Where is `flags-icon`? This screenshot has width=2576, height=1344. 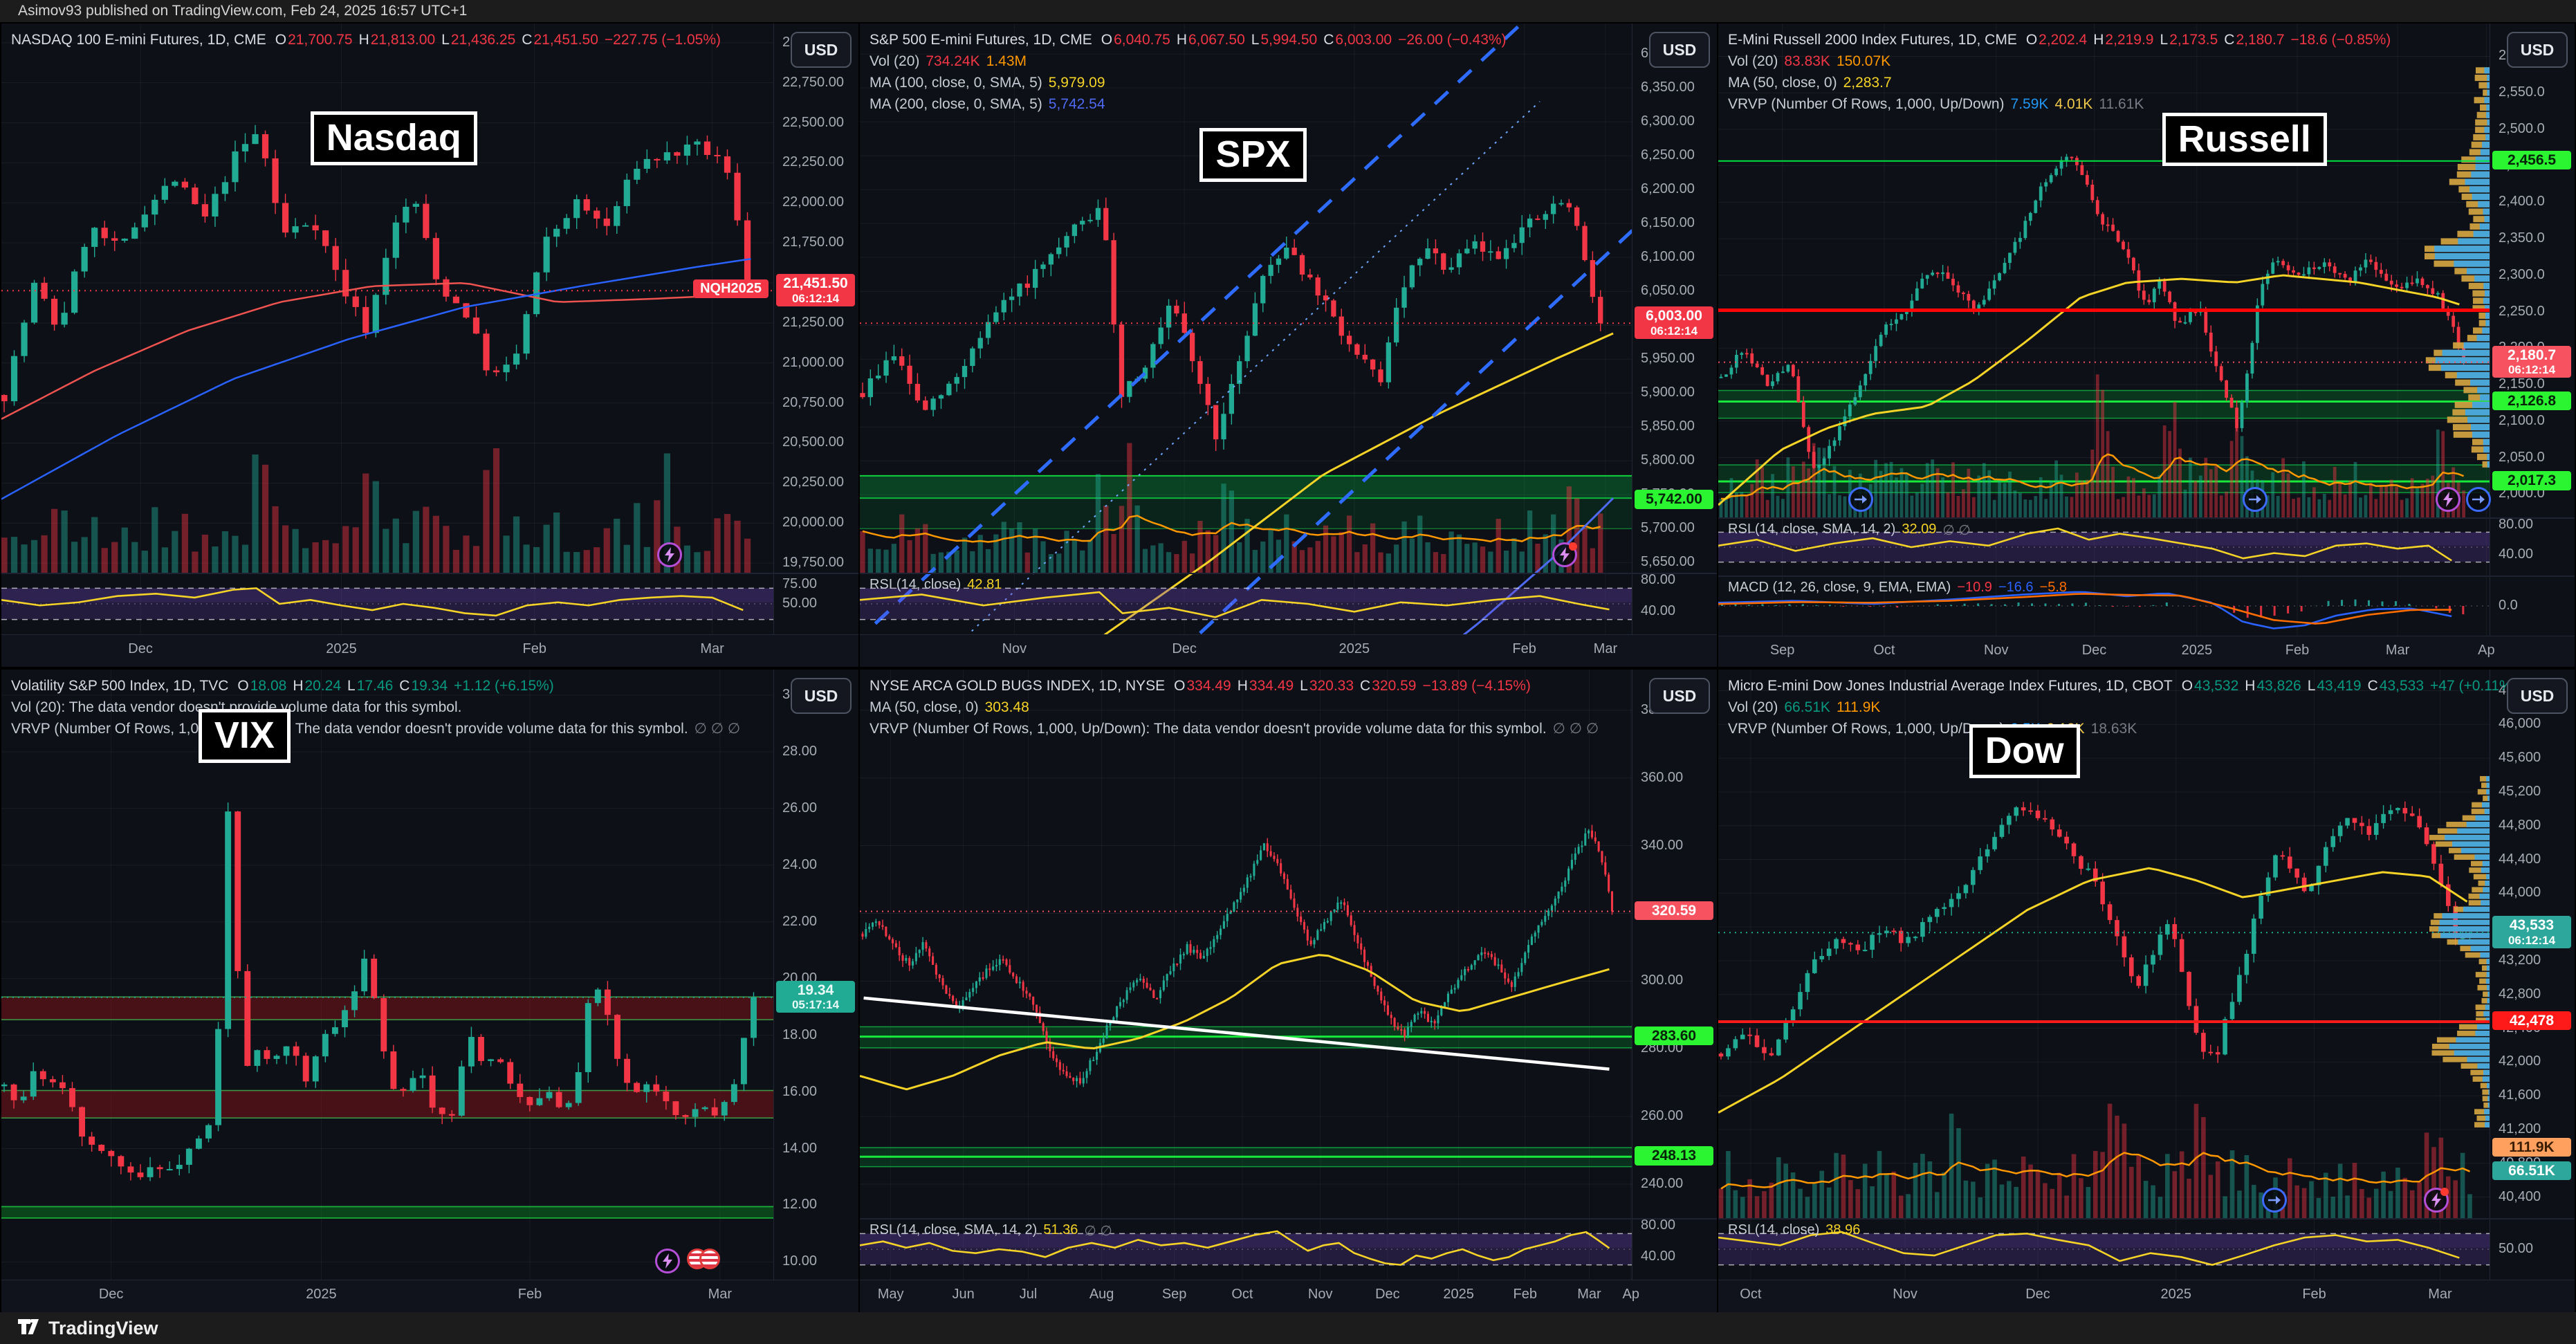 flags-icon is located at coordinates (704, 1261).